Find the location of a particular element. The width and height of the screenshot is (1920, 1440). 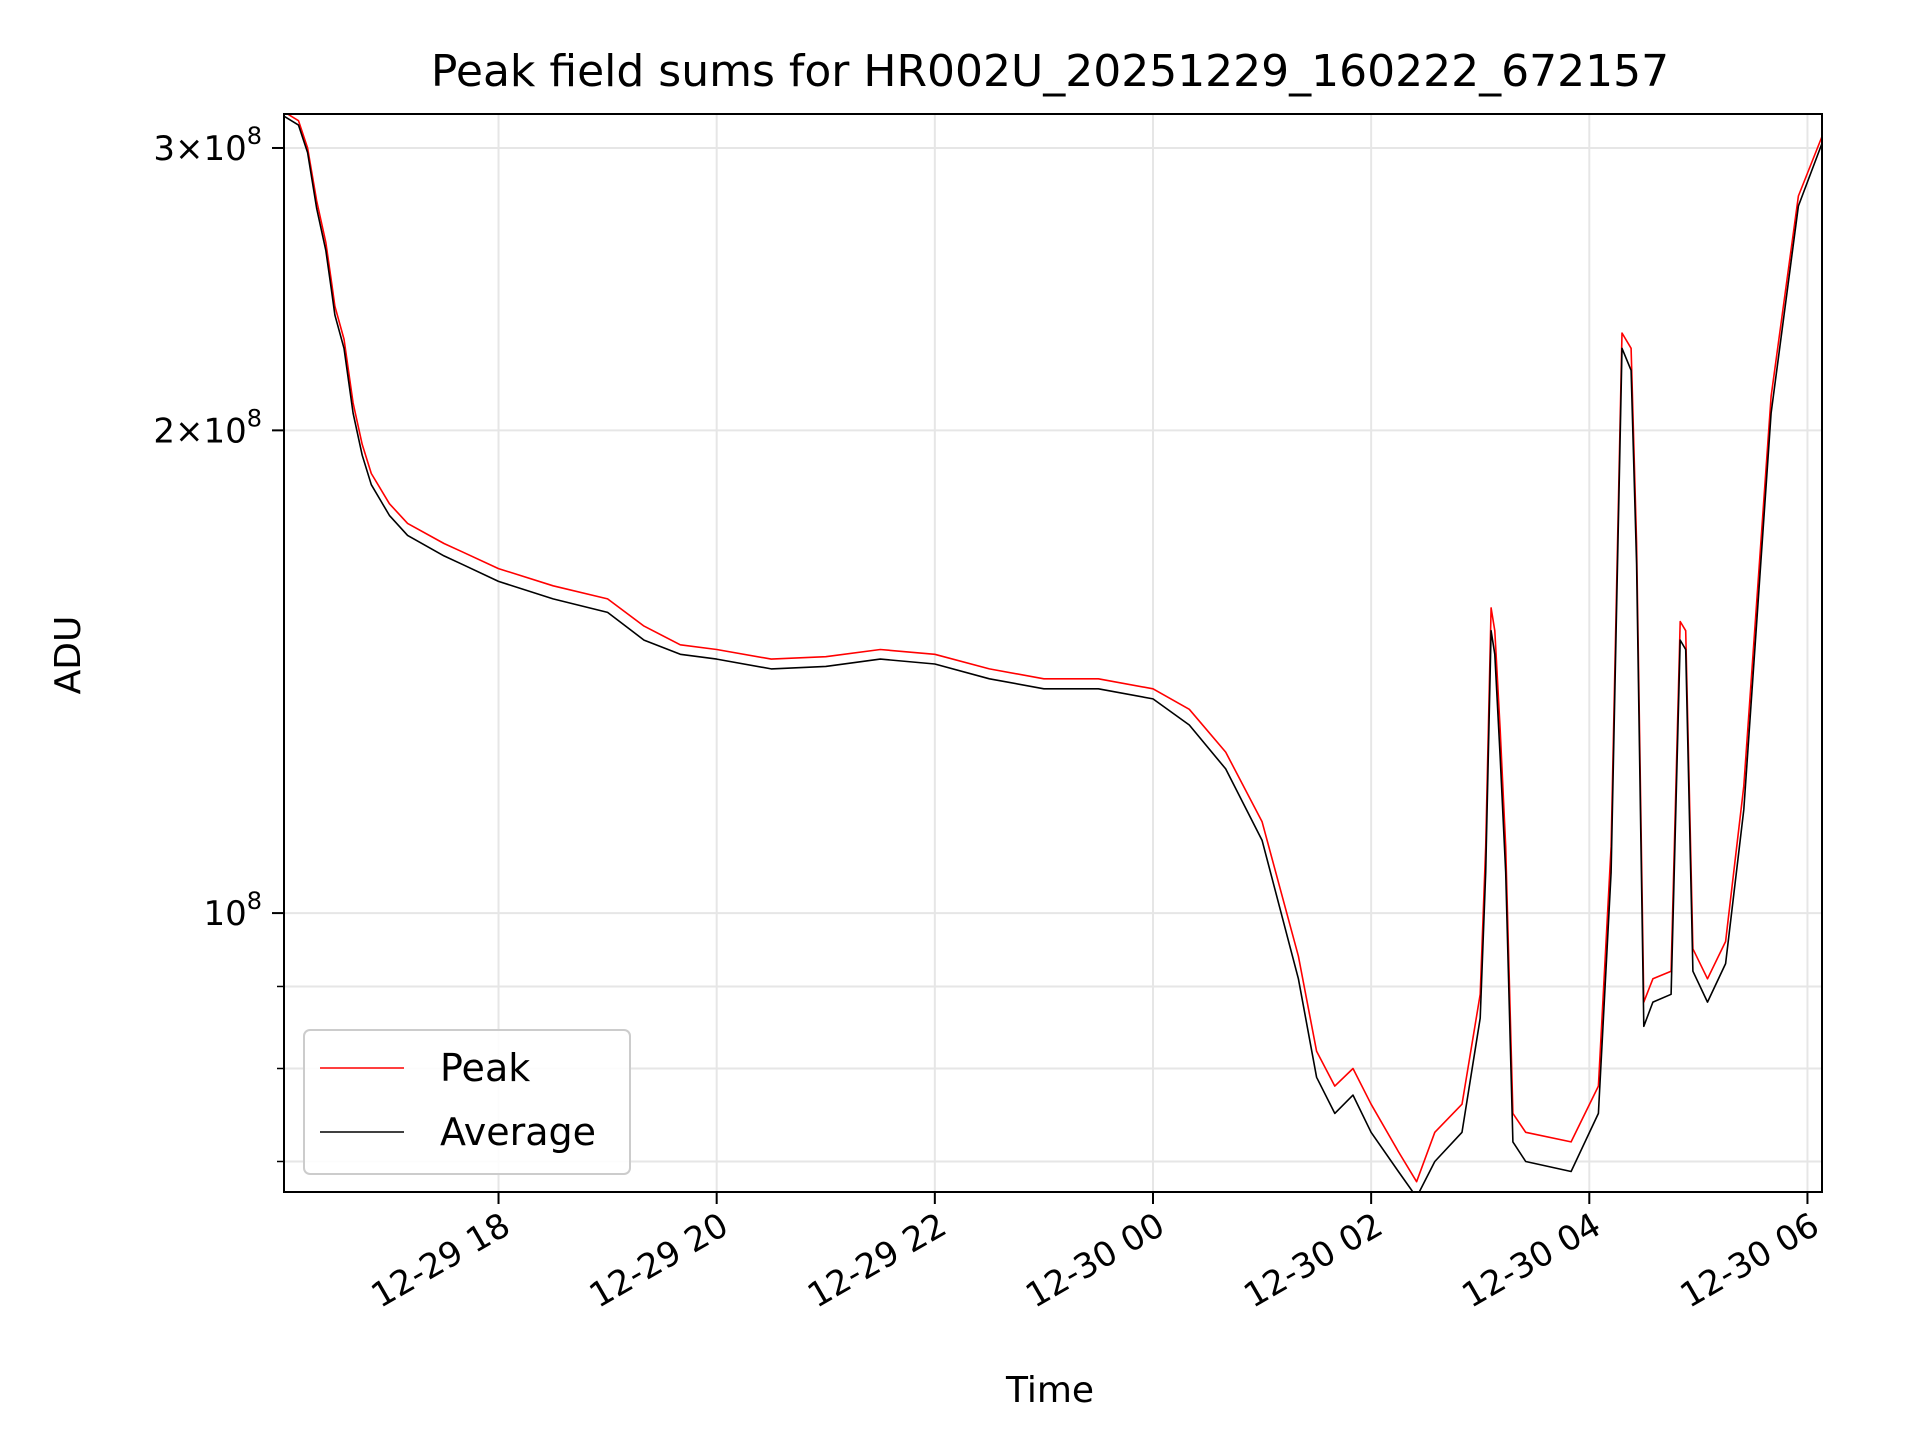

x-axis-label: Time is located at coordinates (1049, 1390).